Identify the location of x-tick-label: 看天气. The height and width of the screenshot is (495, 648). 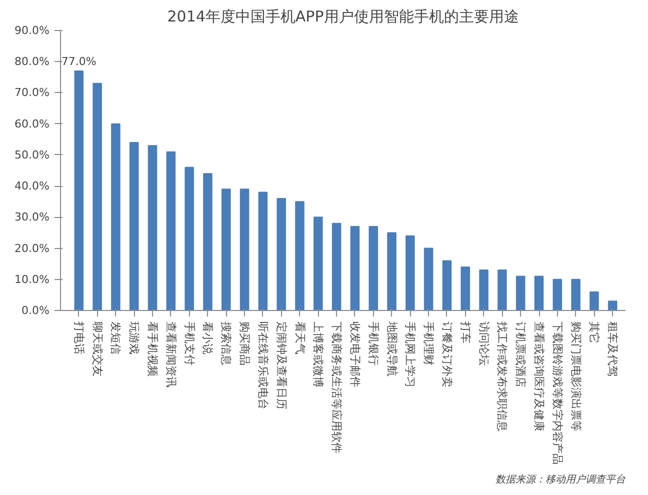
(299, 338).